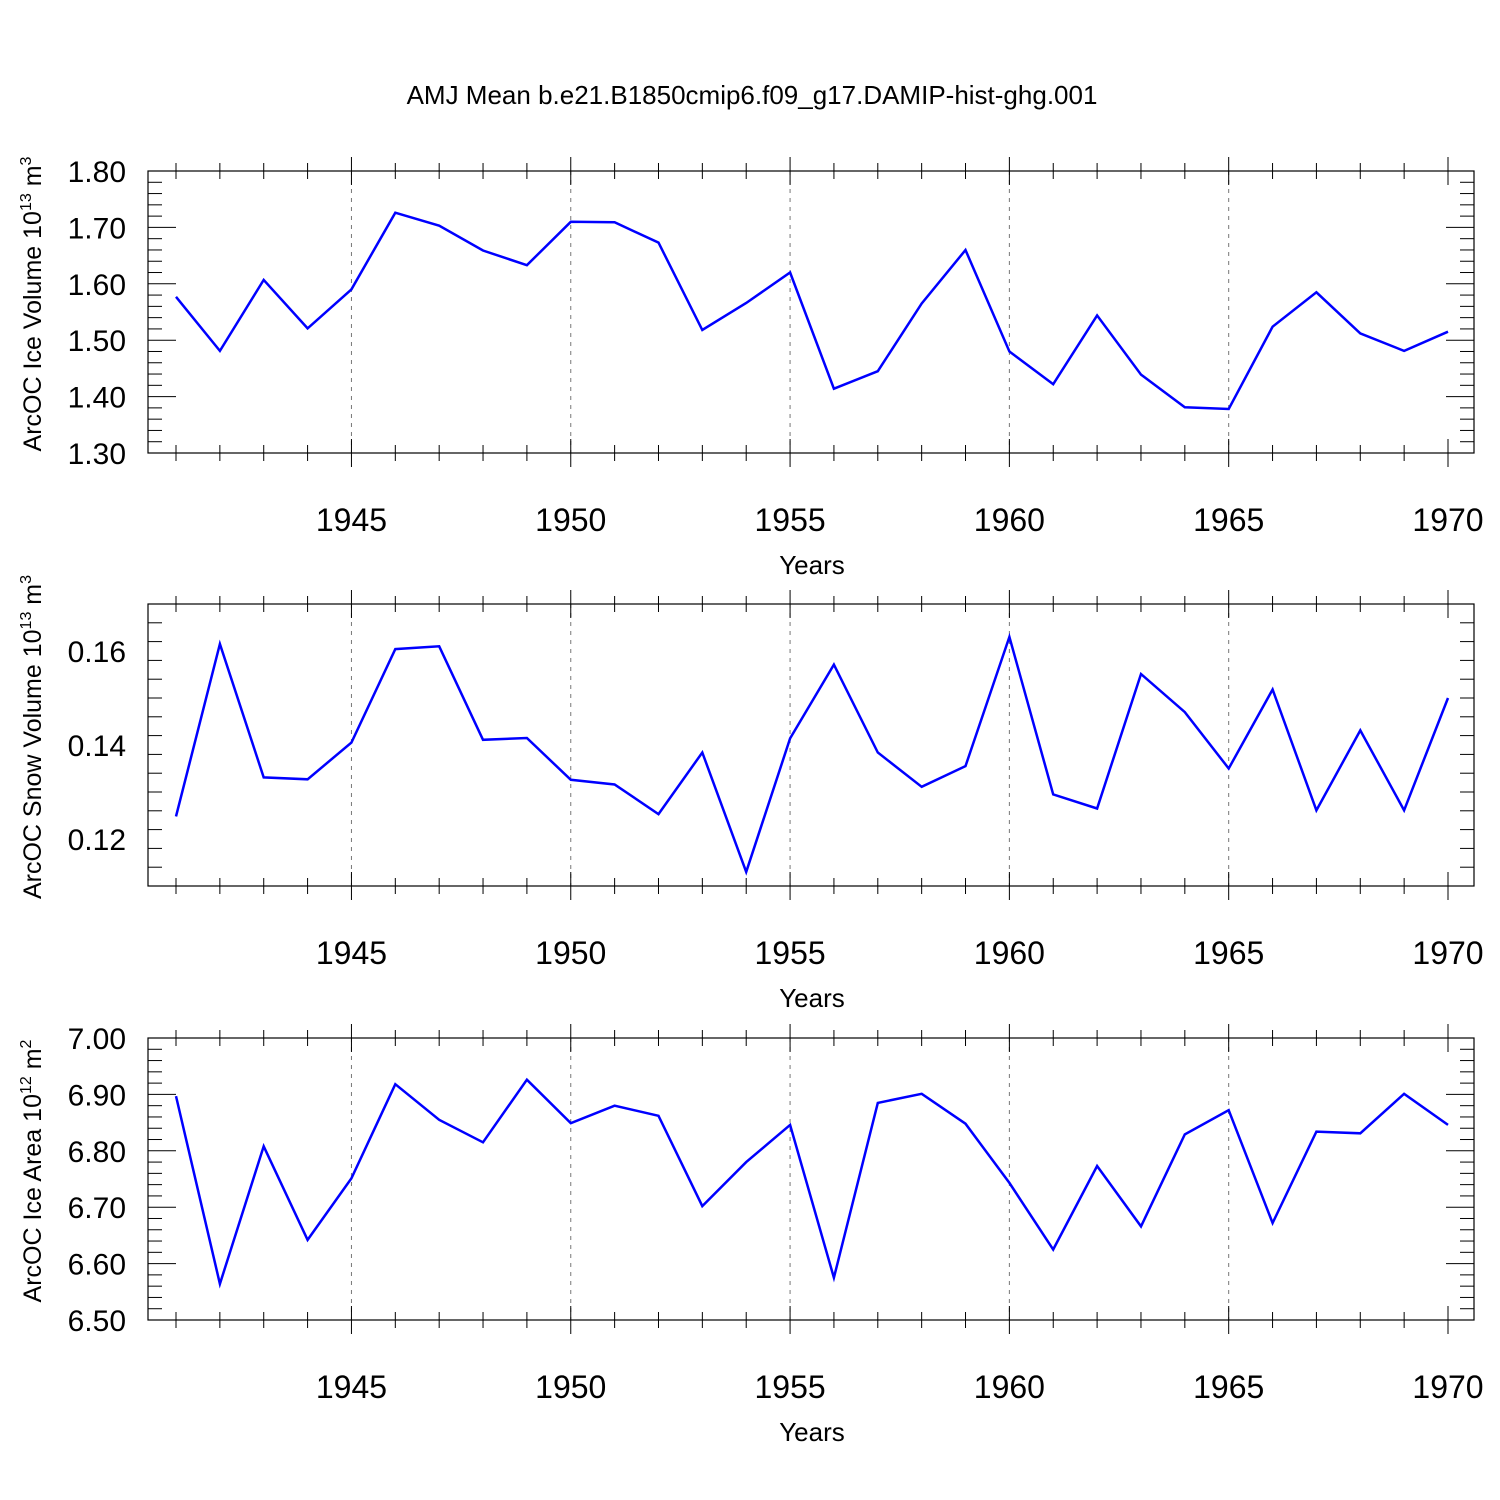  I want to click on ice-area-ytick-label: 6.60, so click(97, 1265).